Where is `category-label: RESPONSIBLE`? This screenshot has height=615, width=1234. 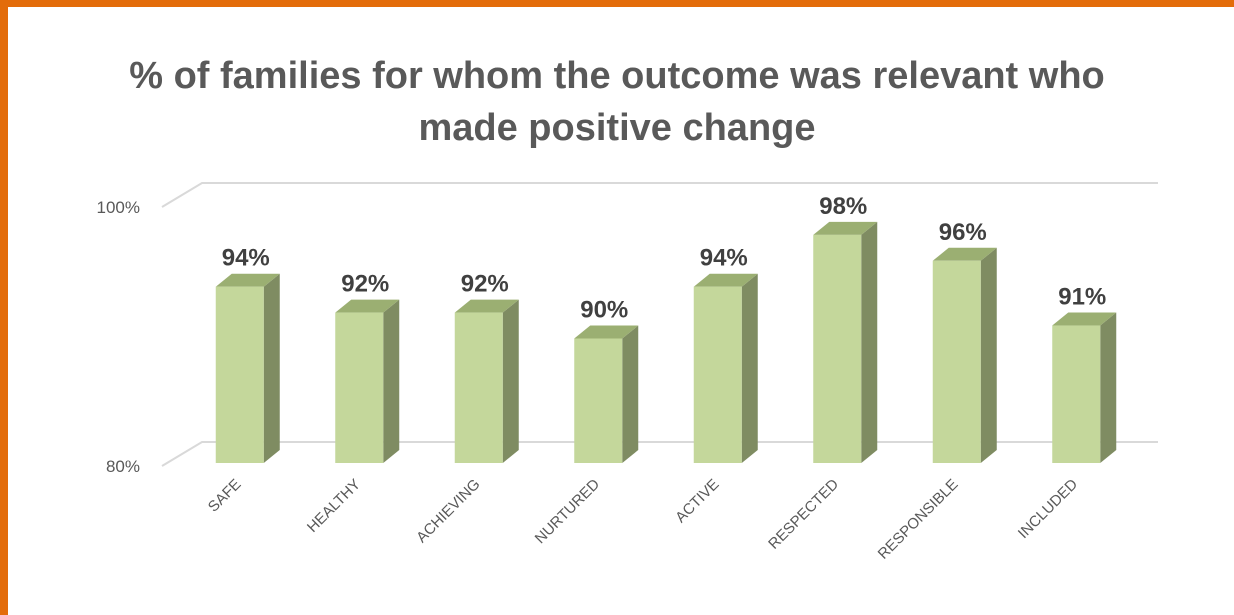
category-label: RESPONSIBLE is located at coordinates (918, 519).